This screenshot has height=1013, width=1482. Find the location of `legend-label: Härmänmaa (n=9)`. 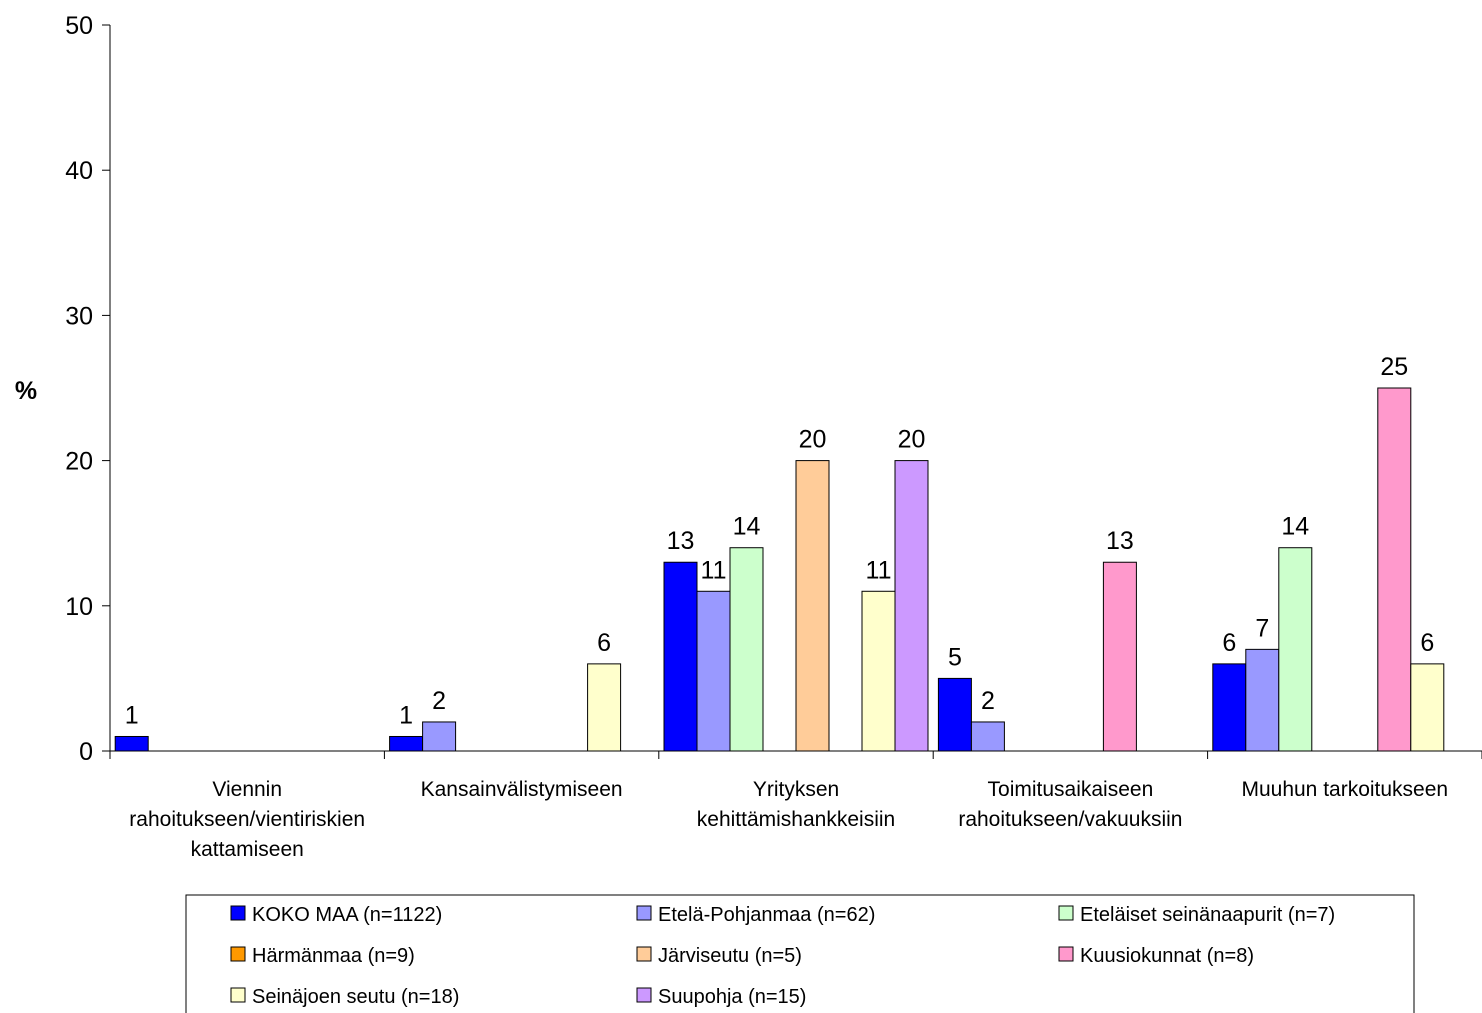

legend-label: Härmänmaa (n=9) is located at coordinates (333, 956).